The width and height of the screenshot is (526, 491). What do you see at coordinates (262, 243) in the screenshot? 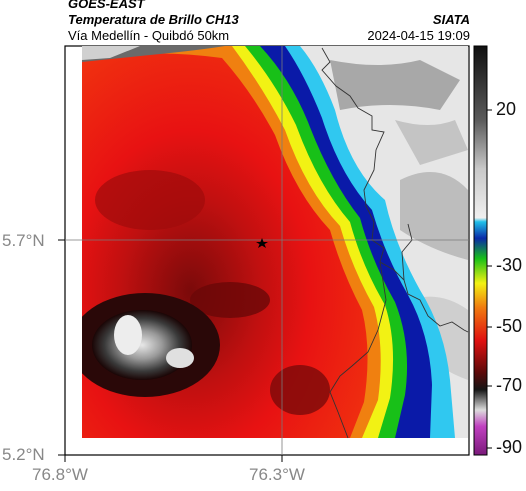
I see `star-icon` at bounding box center [262, 243].